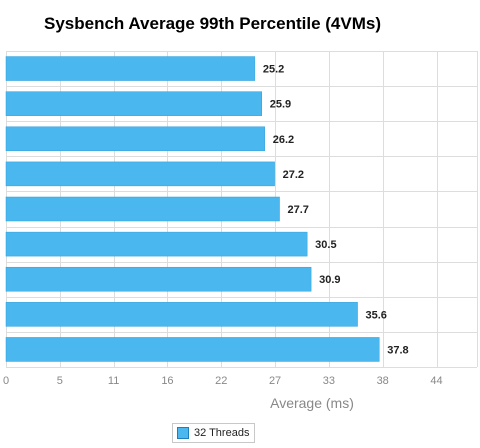 The width and height of the screenshot is (480, 448). I want to click on x-axis-title: Average (ms), so click(312, 403).